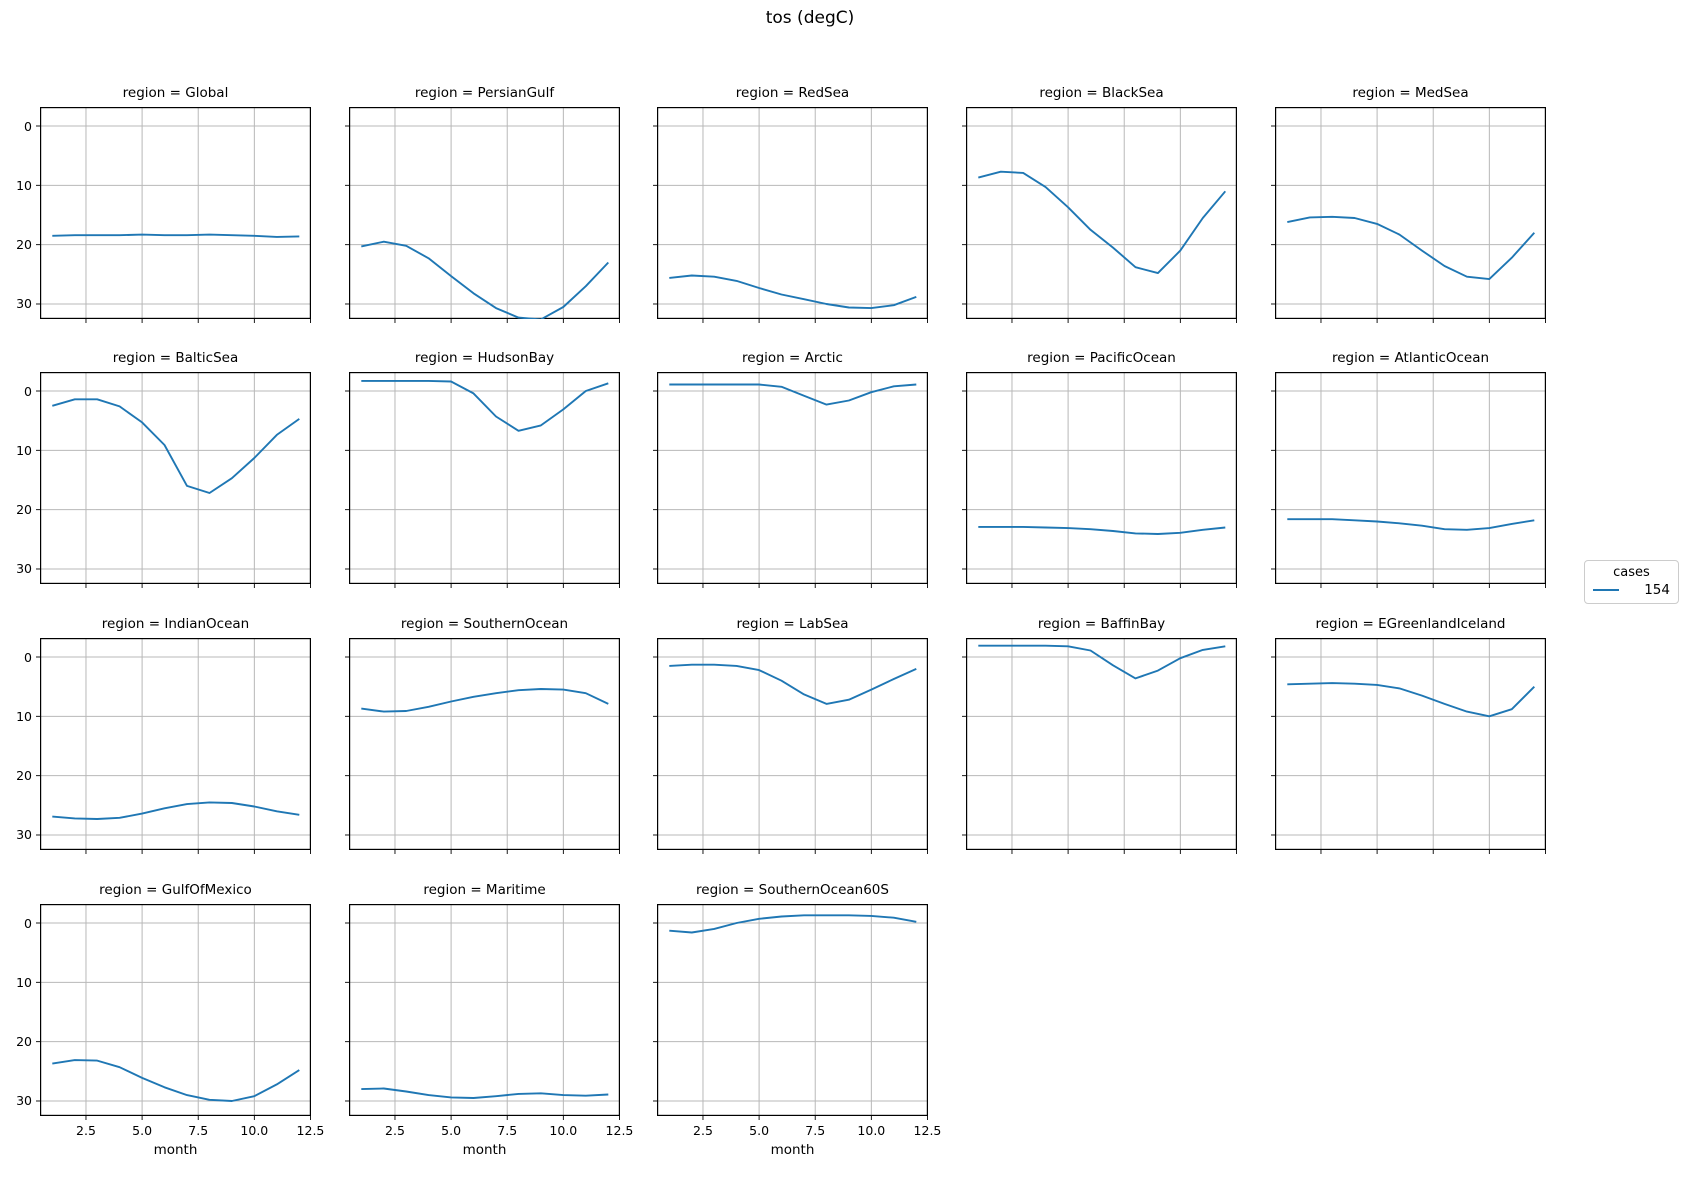 The width and height of the screenshot is (1685, 1178). I want to click on series-line-Arctic, so click(793, 394).